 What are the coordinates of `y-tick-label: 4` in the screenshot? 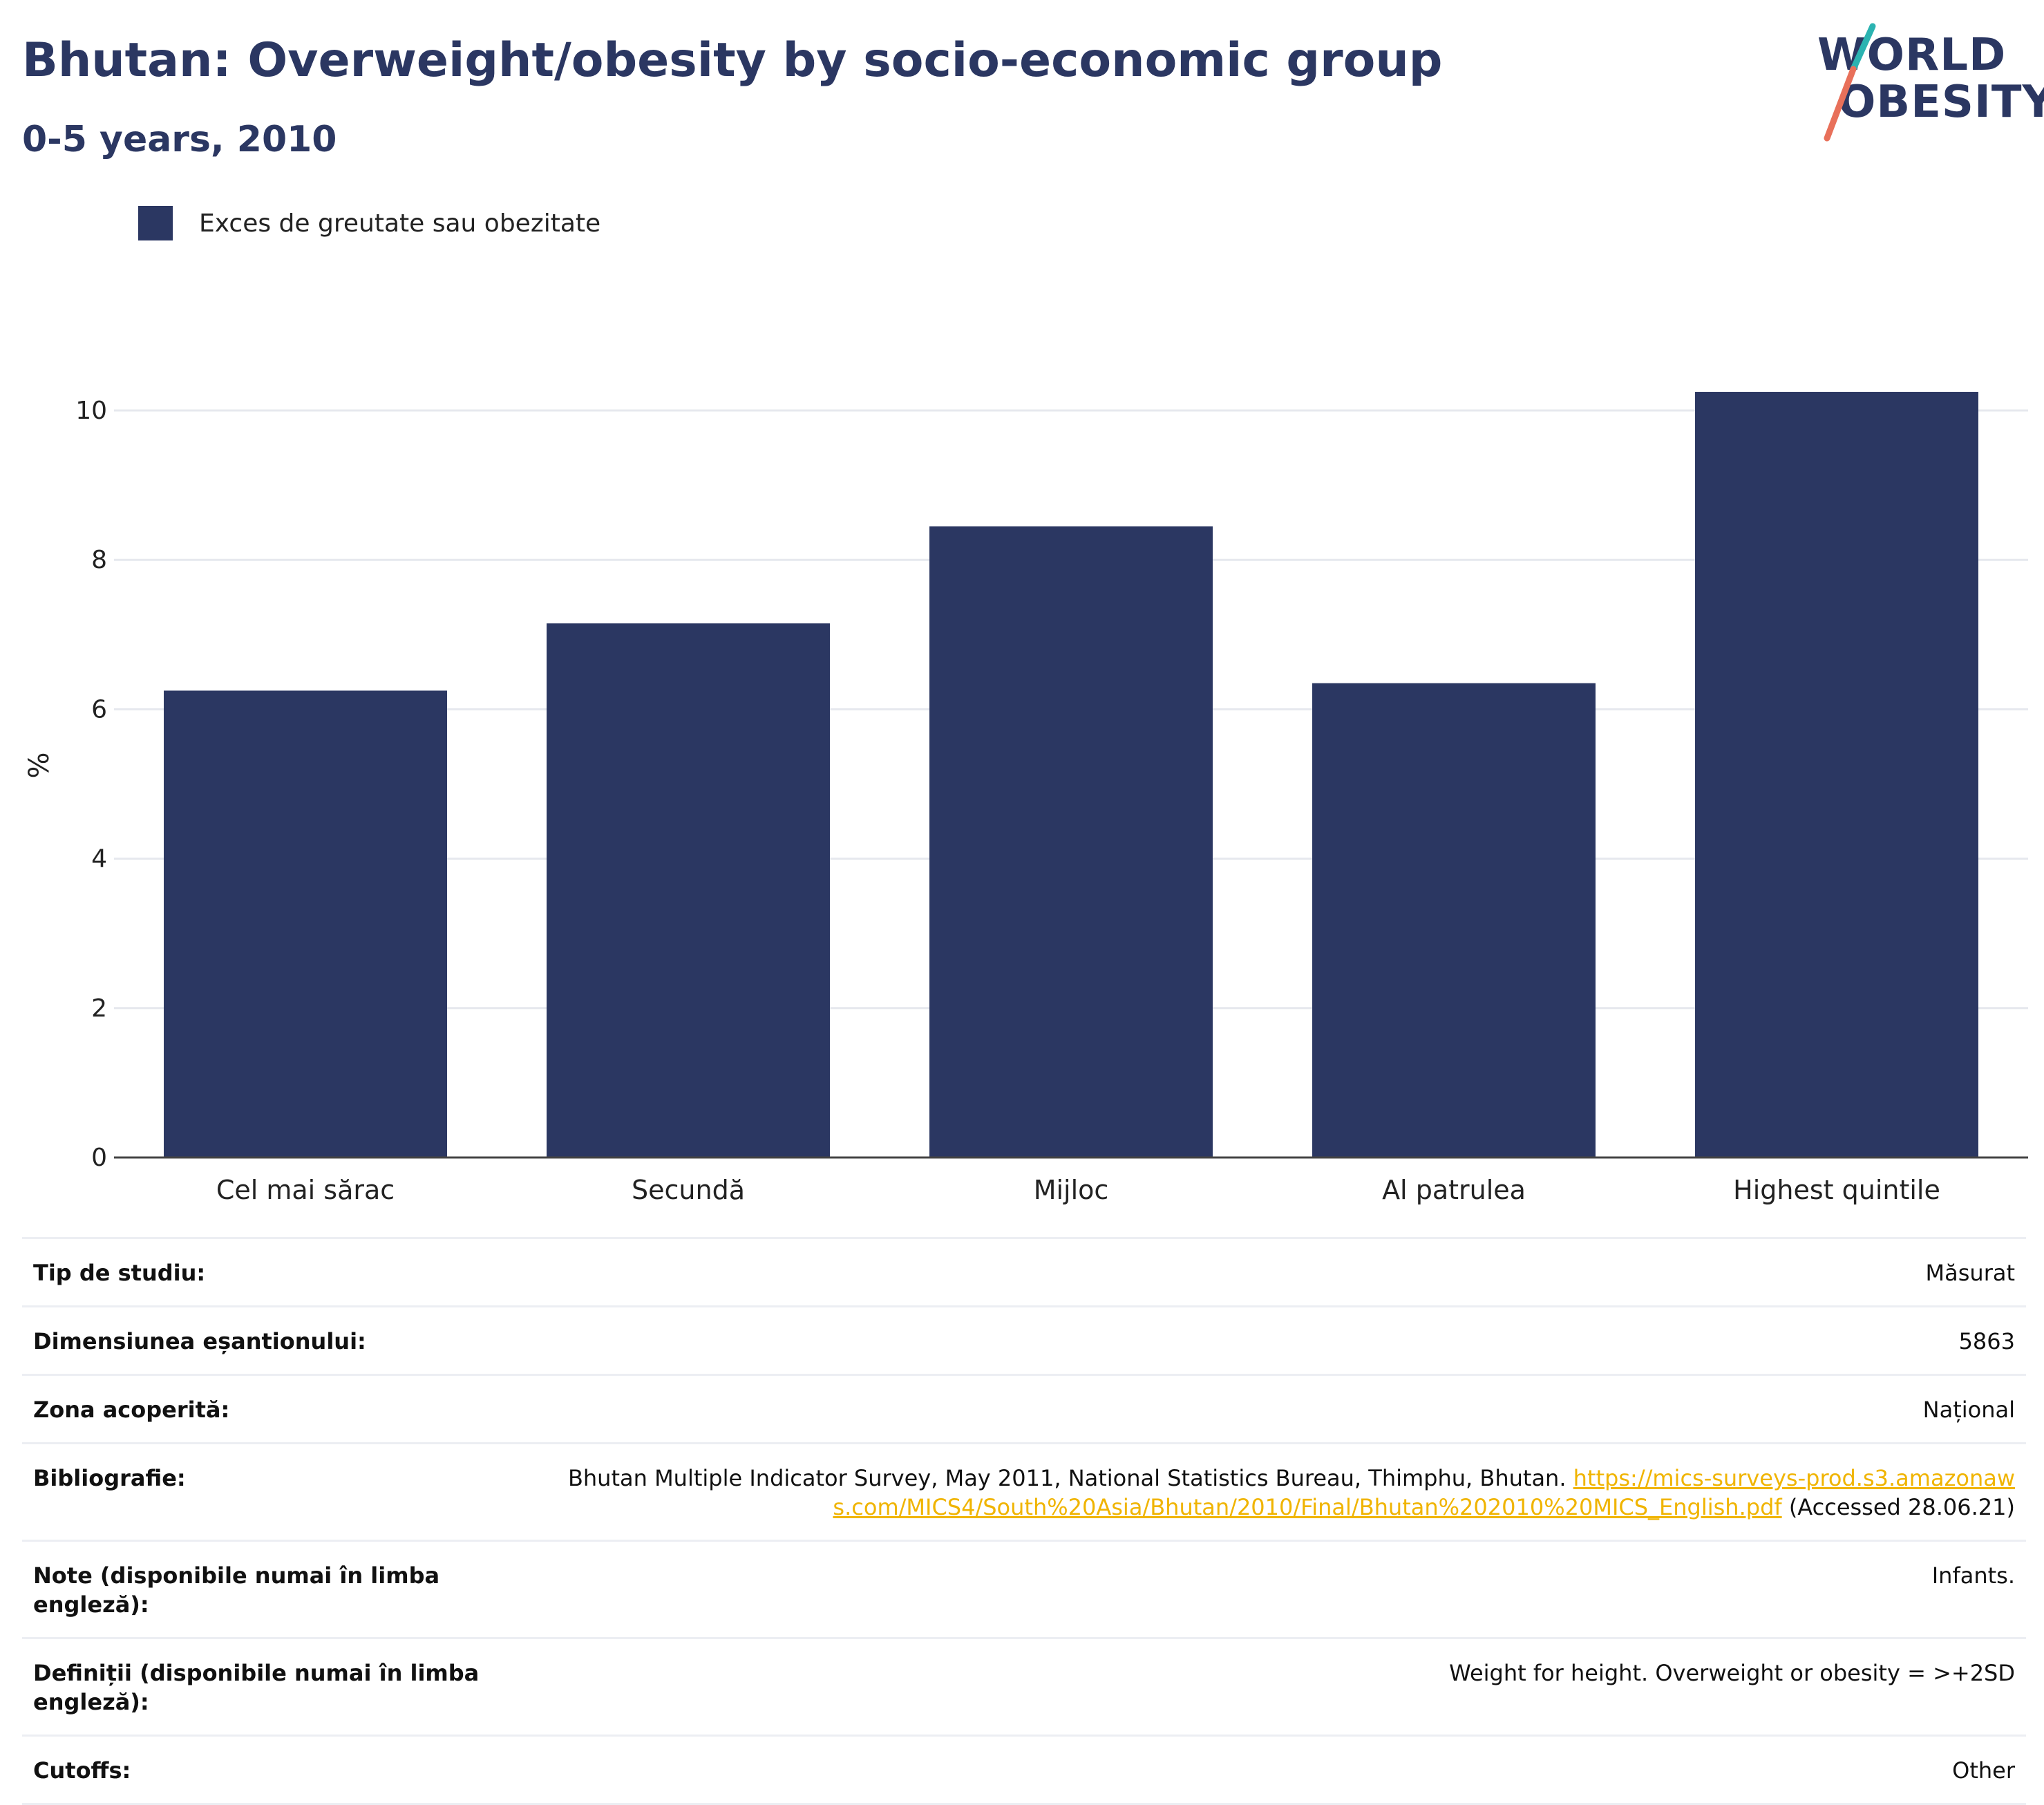 It's located at (99, 859).